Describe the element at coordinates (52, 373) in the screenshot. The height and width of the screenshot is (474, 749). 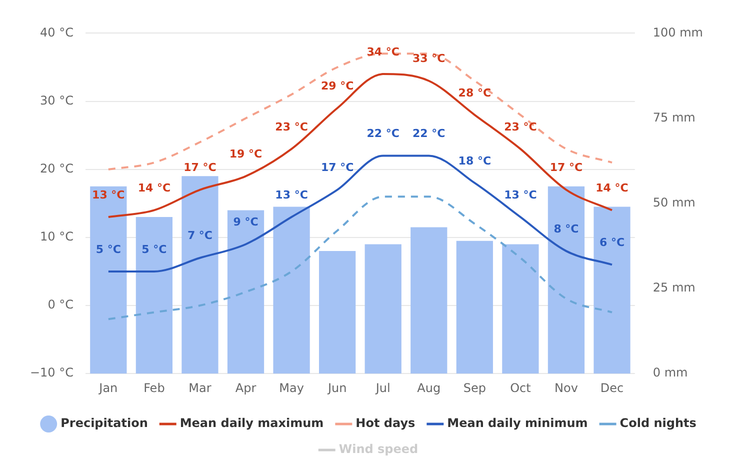
I see `y-tick-label: −10 °C` at that location.